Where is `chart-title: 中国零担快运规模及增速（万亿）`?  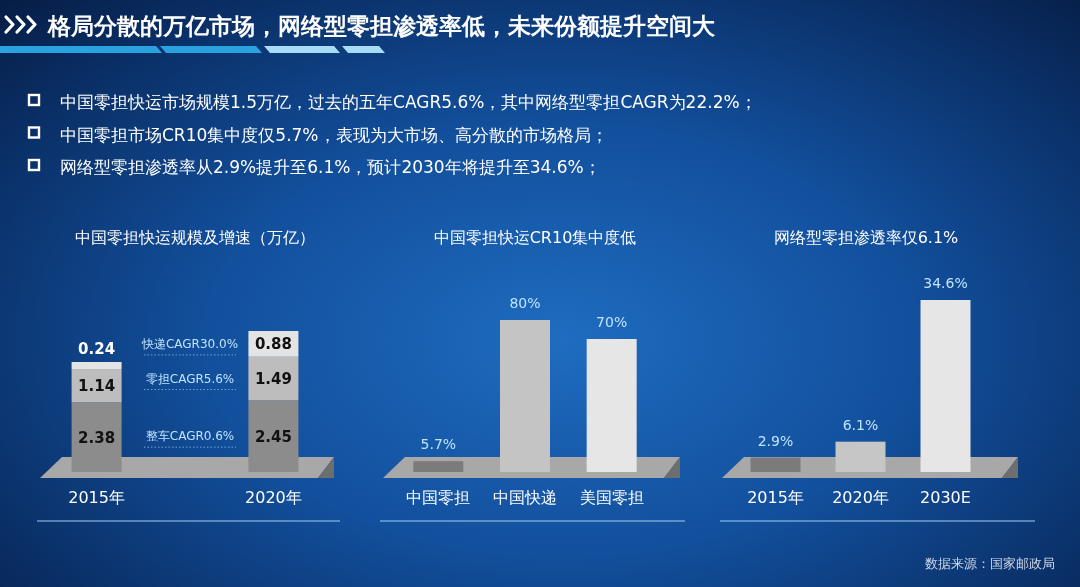
chart-title: 中国零担快运规模及增速（万亿） is located at coordinates (195, 237).